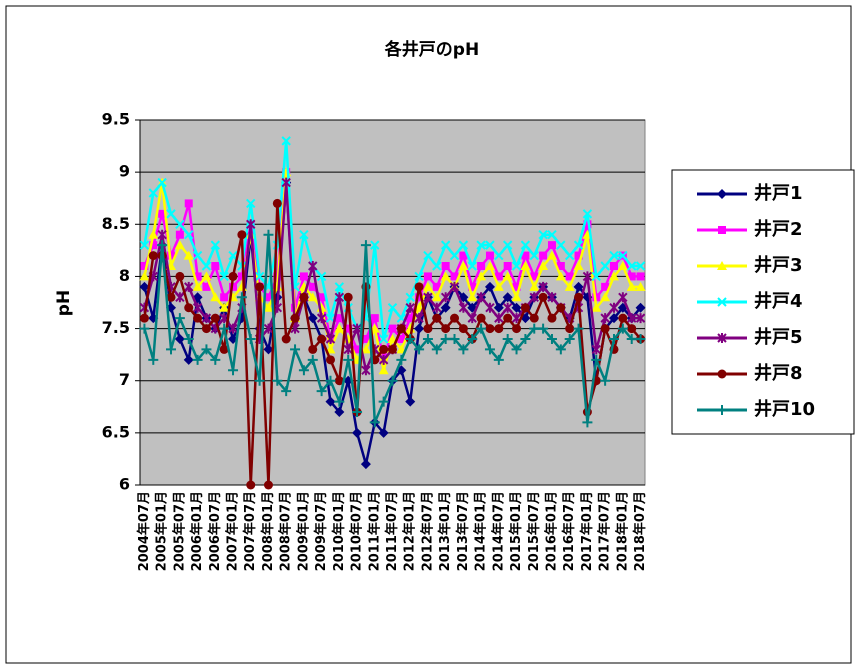 This screenshot has width=858, height=670. Describe the element at coordinates (124, 484) in the screenshot. I see `y-tick-label: 6` at that location.